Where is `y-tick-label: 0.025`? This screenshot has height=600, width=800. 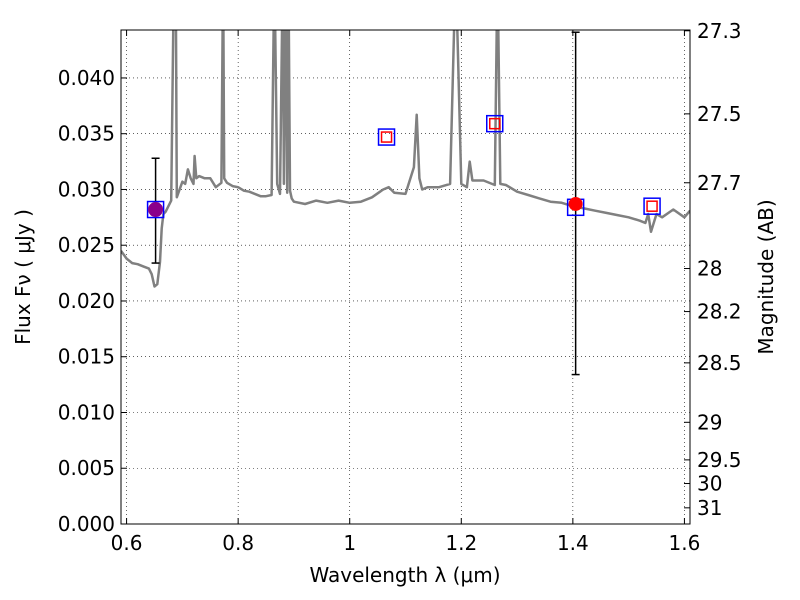 y-tick-label: 0.025 is located at coordinates (86, 245).